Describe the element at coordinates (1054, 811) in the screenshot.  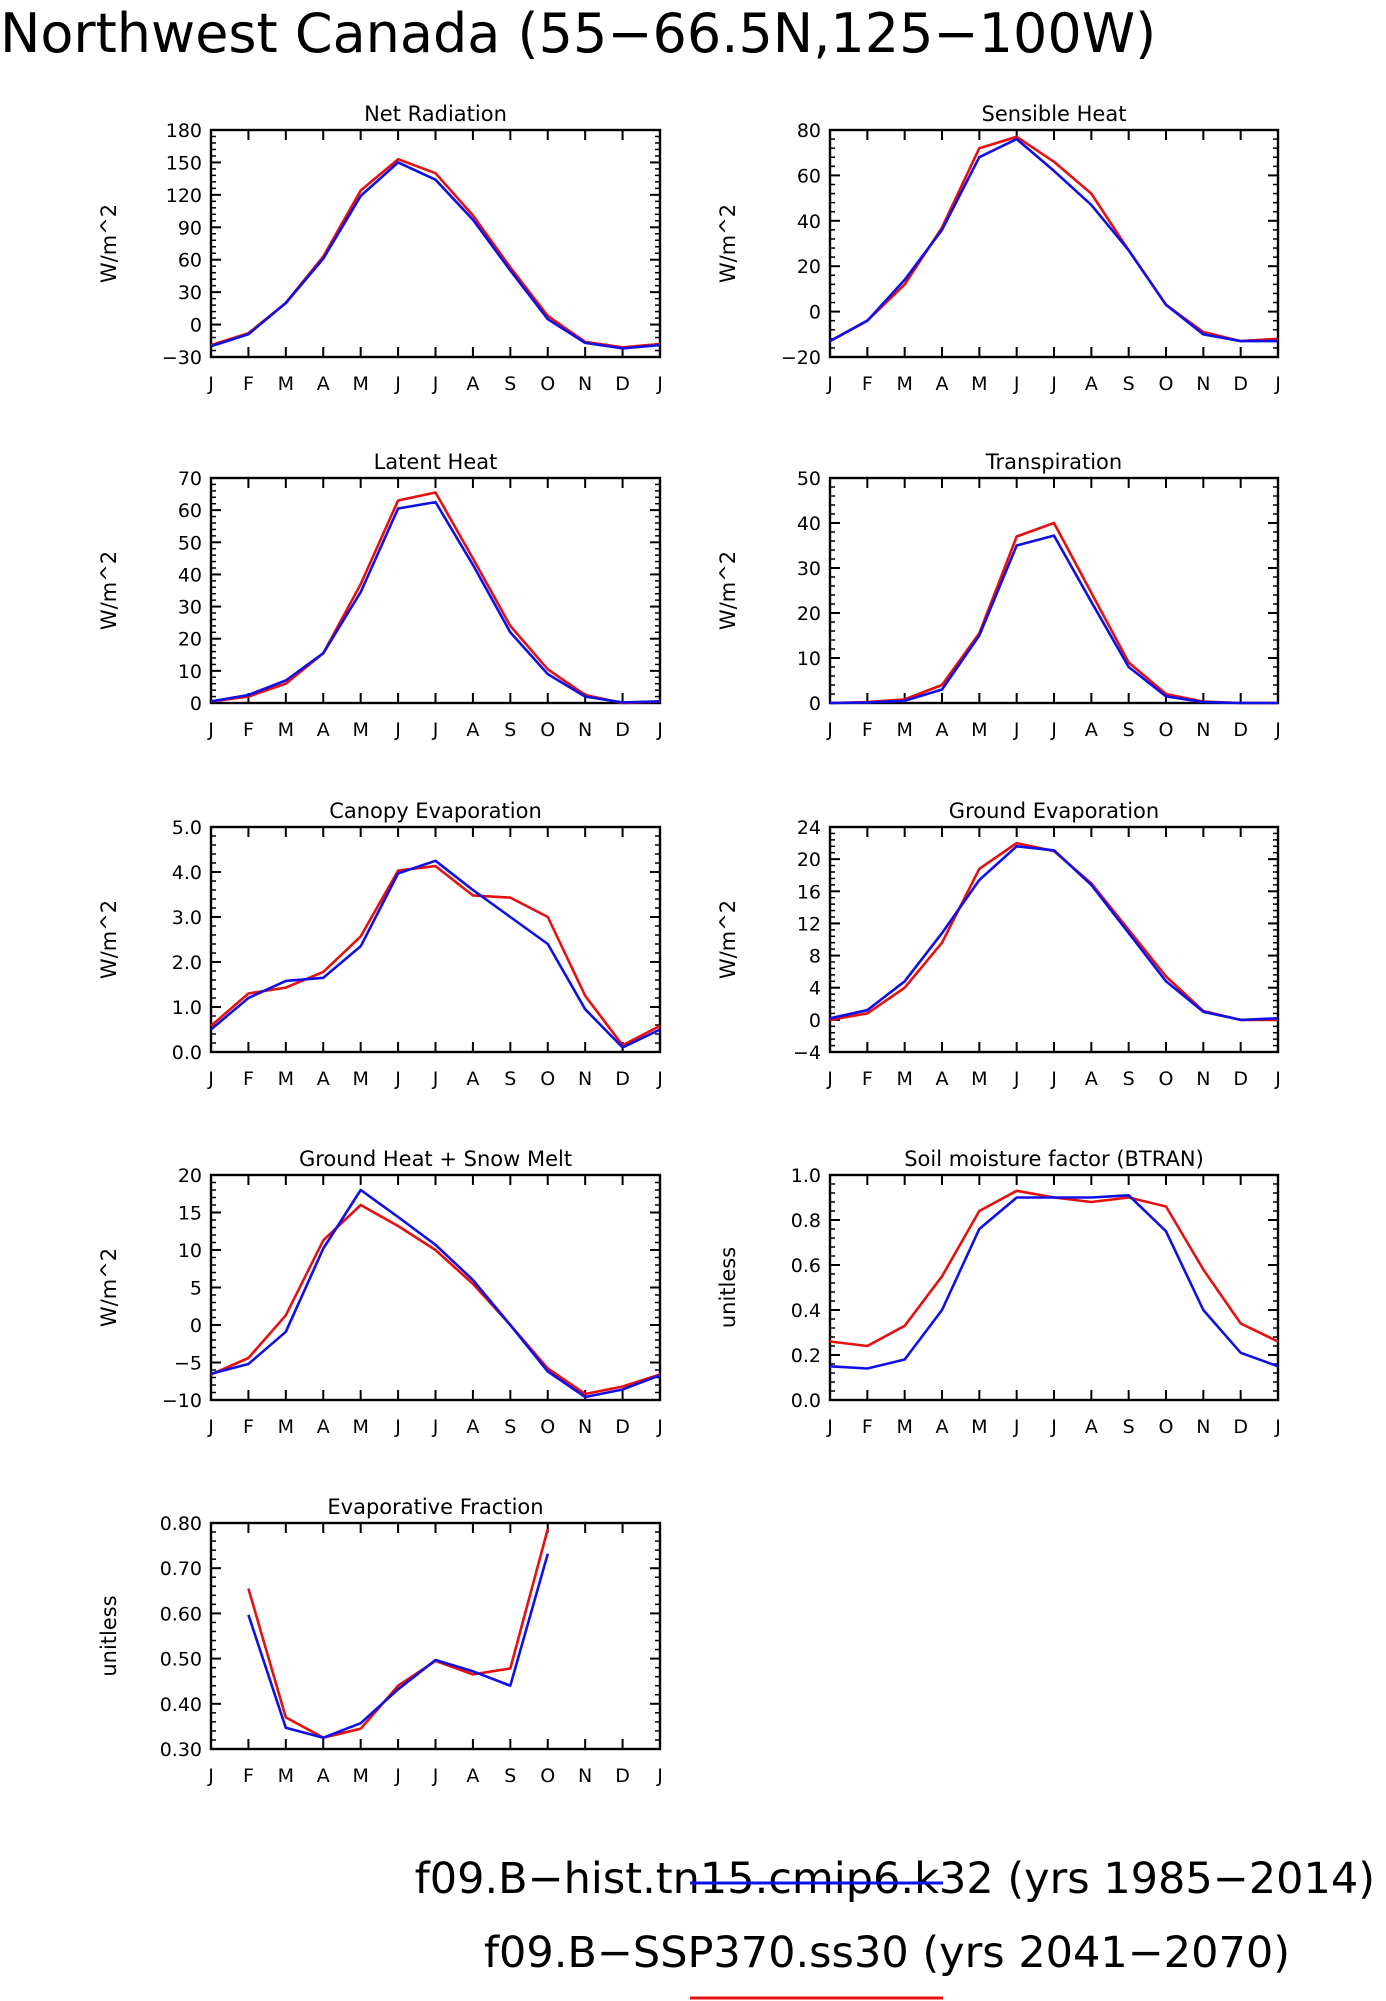
I see `panel-title: Ground Evaporation` at that location.